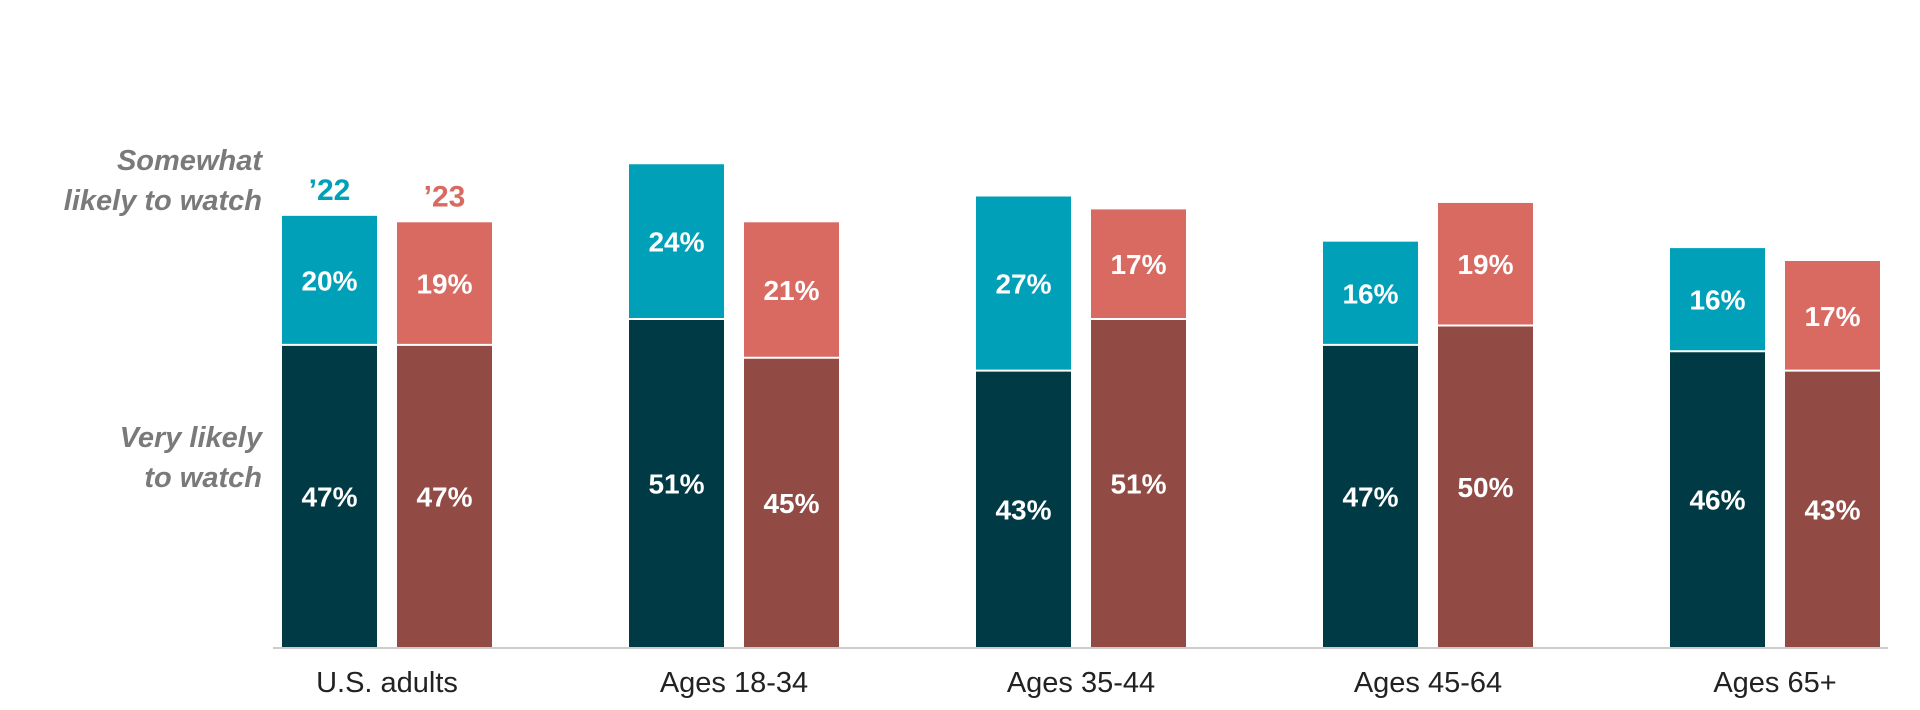 The height and width of the screenshot is (710, 1920). Describe the element at coordinates (1081, 683) in the screenshot. I see `category-label-ages-35-44: Ages 35-44` at that location.